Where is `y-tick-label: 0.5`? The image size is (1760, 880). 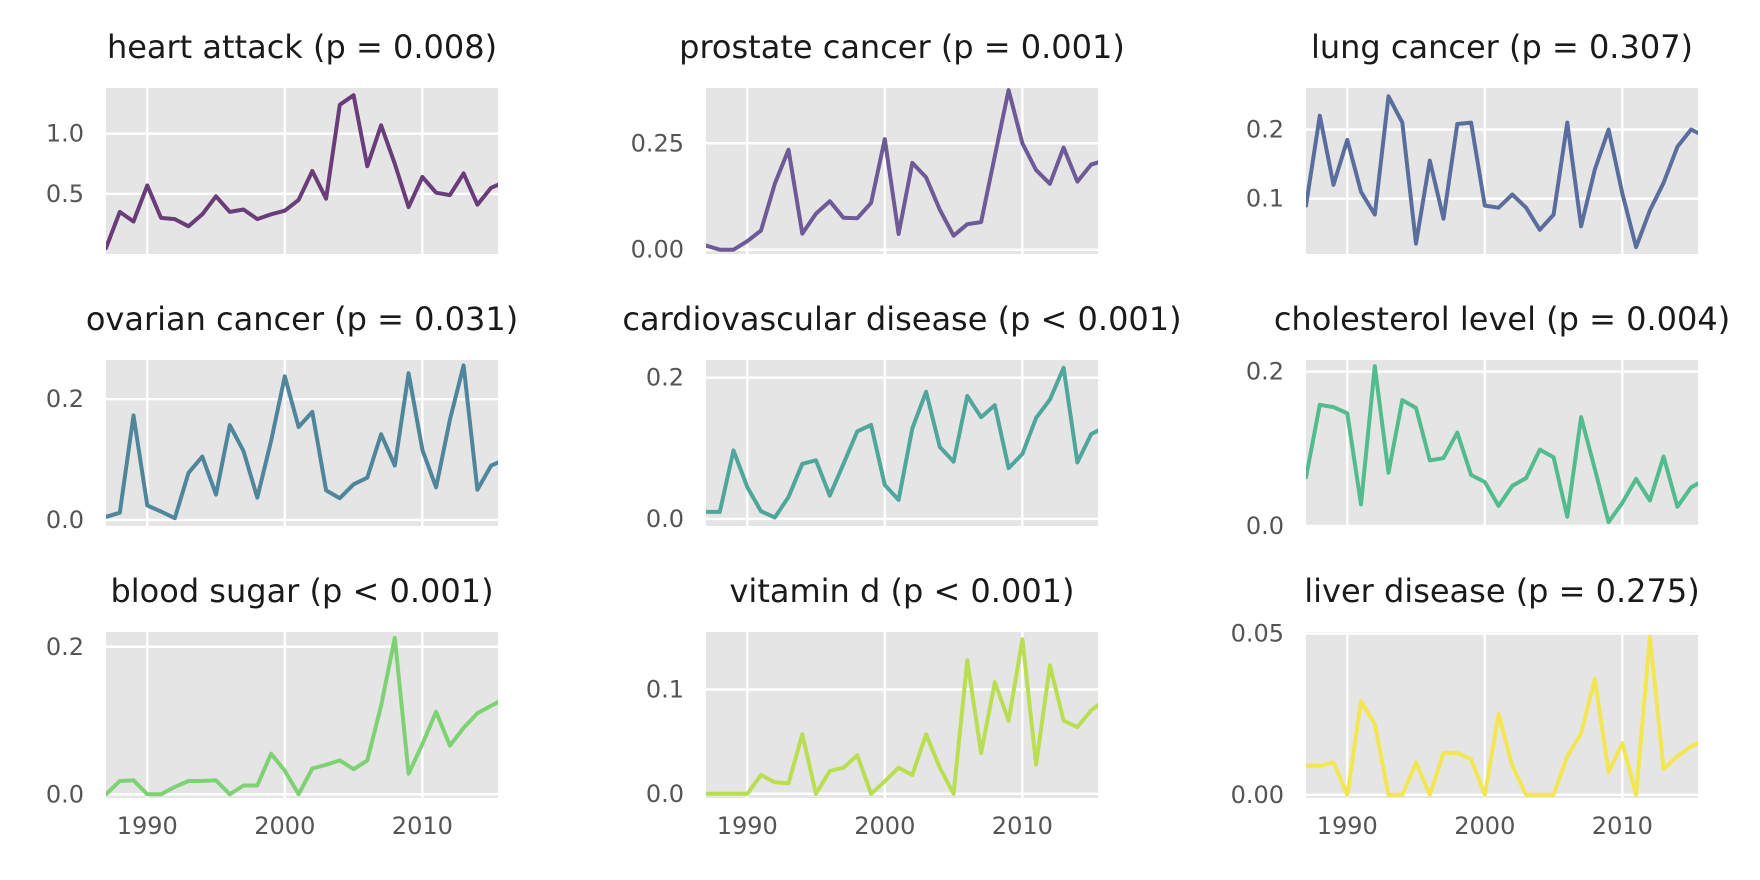 y-tick-label: 0.5 is located at coordinates (65, 194).